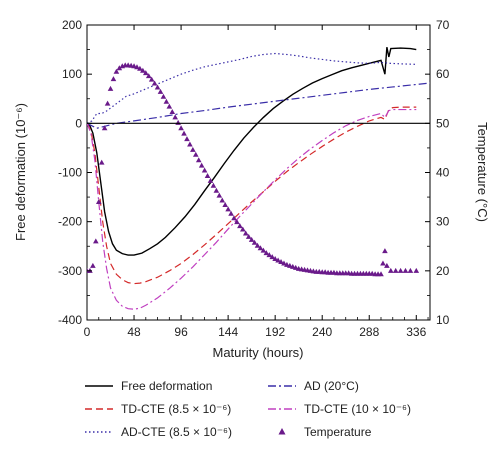  Describe the element at coordinates (443, 25) in the screenshot. I see `y-right-tick-label: 70` at that location.